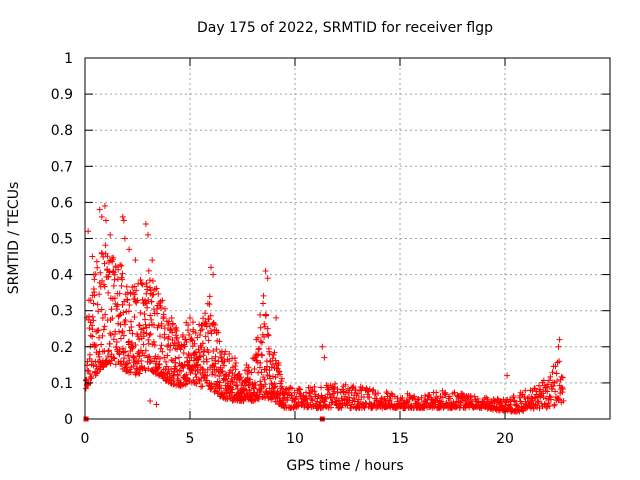  What do you see at coordinates (62, 203) in the screenshot?
I see `y-tick-label: 0.6` at bounding box center [62, 203].